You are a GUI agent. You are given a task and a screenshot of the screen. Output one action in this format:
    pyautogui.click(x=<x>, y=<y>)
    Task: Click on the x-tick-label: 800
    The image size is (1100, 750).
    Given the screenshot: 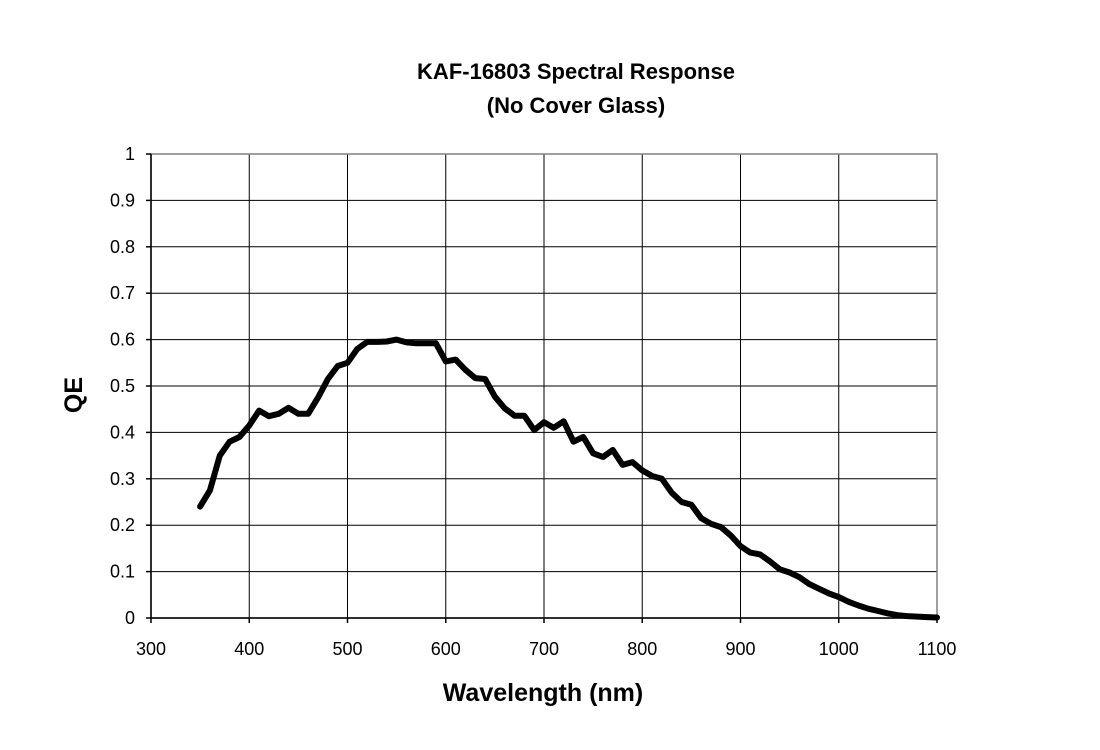 What is the action you would take?
    pyautogui.click(x=642, y=649)
    